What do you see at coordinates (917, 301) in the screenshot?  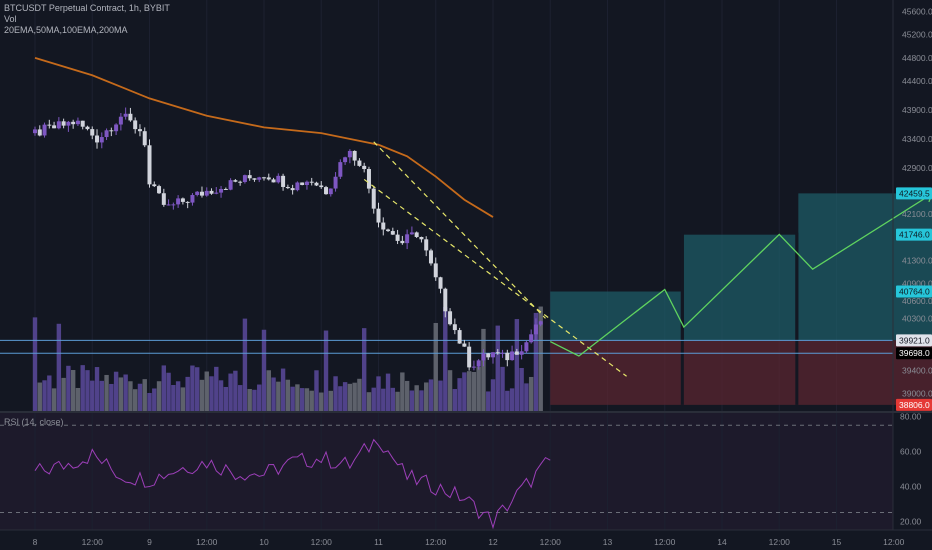 I see `price-axis-label: 40600.0` at bounding box center [917, 301].